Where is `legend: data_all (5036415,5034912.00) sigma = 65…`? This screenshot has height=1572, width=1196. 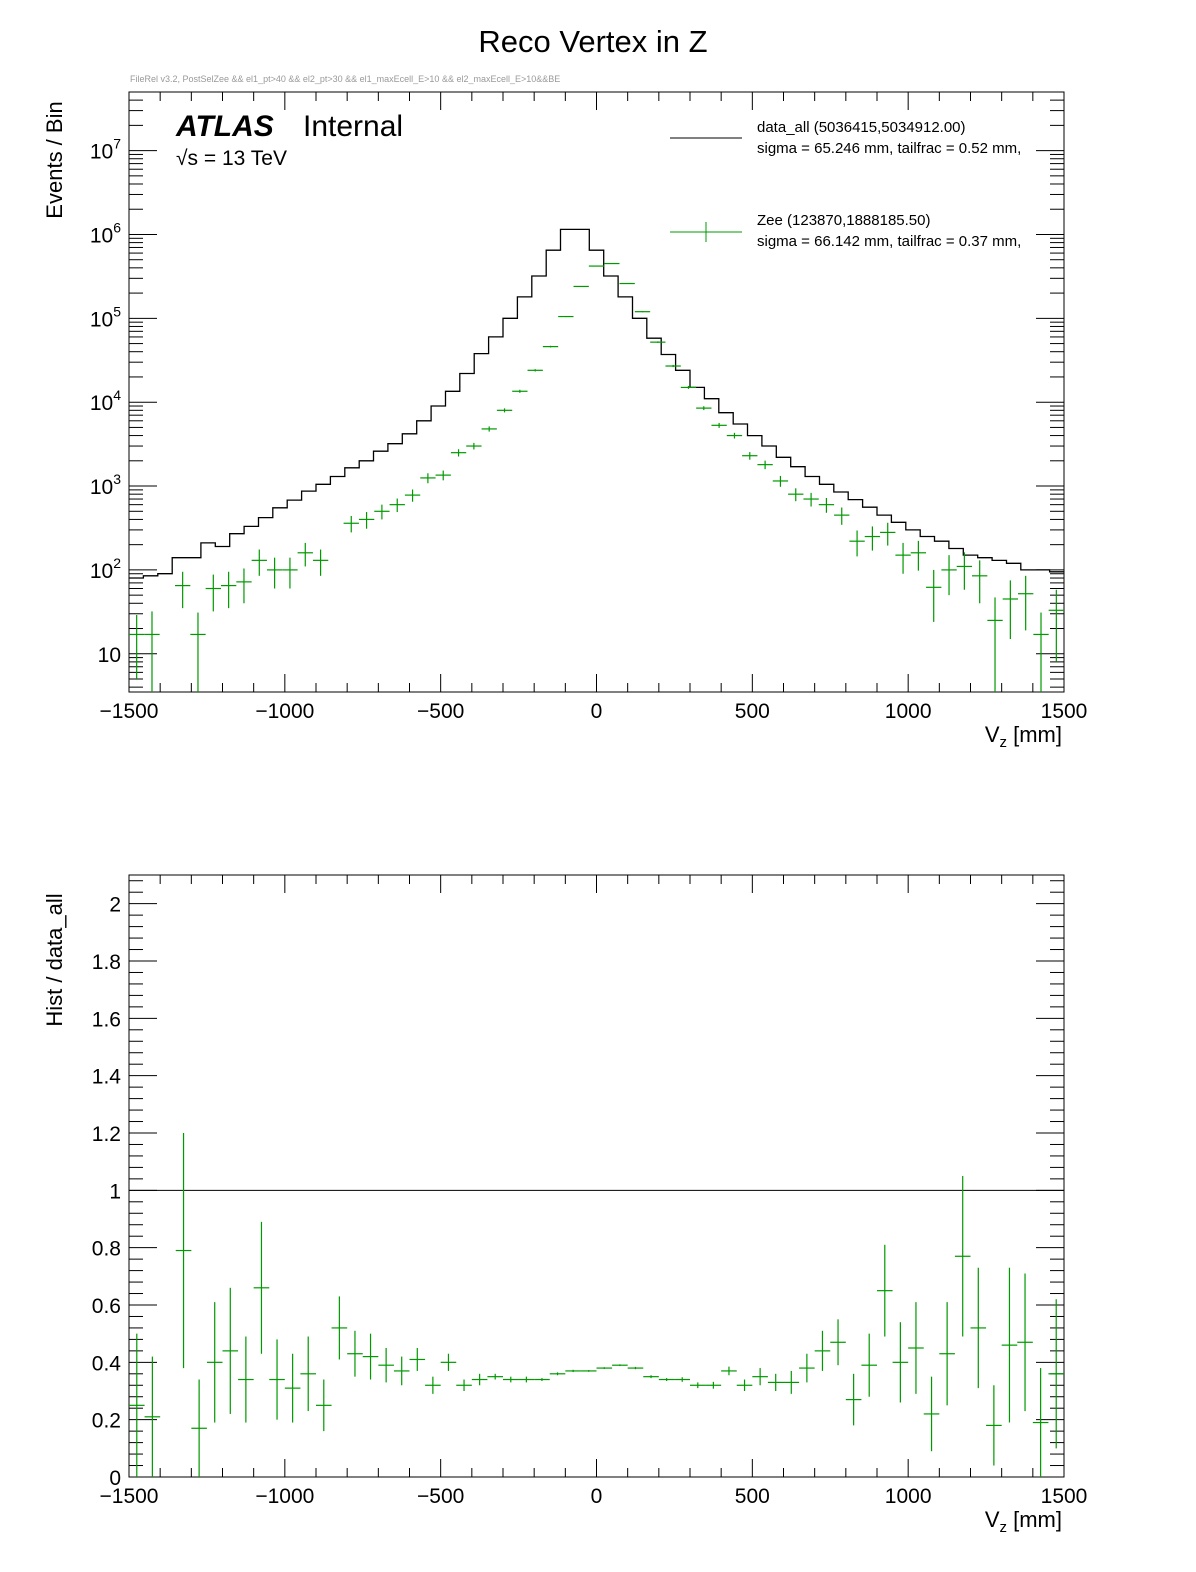
legend: data_all (5036415,5034912.00) sigma = 65… is located at coordinates (845, 184).